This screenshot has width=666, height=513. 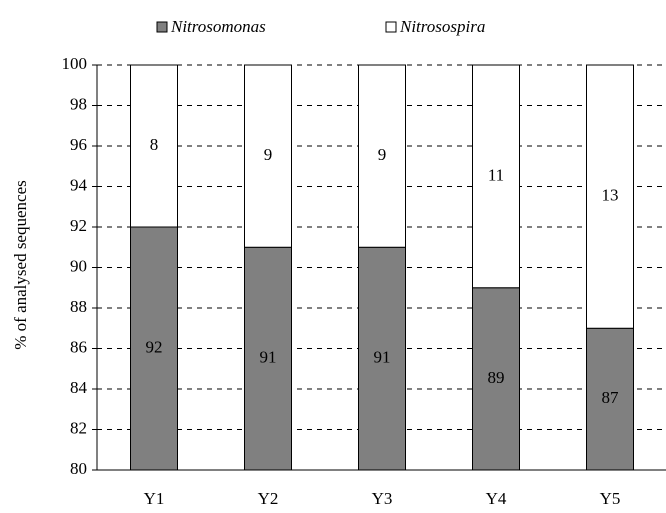 I want to click on data-label: 89, so click(x=496, y=377).